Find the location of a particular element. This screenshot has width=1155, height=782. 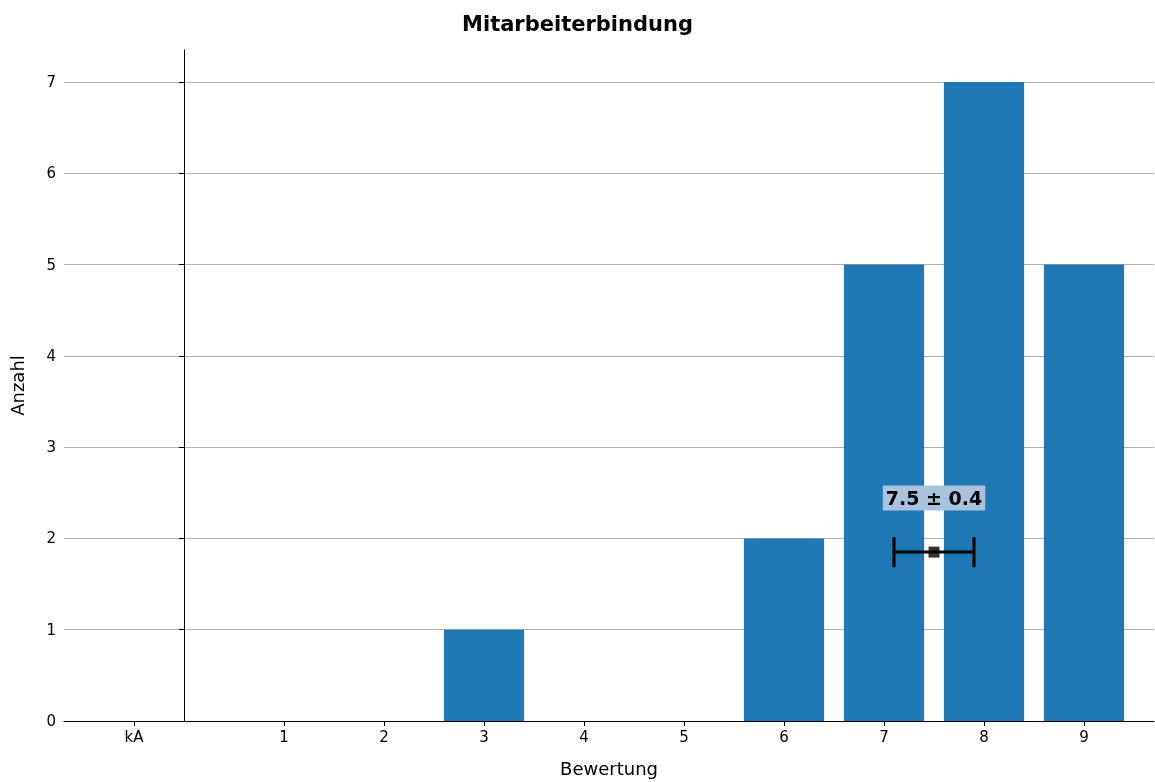

y-axis-title: Anzahl is located at coordinates (17, 385).